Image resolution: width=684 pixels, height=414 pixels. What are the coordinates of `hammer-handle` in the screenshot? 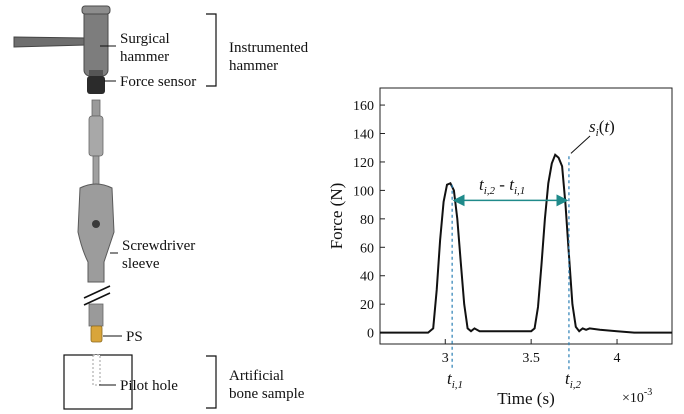 It's located at (50, 42).